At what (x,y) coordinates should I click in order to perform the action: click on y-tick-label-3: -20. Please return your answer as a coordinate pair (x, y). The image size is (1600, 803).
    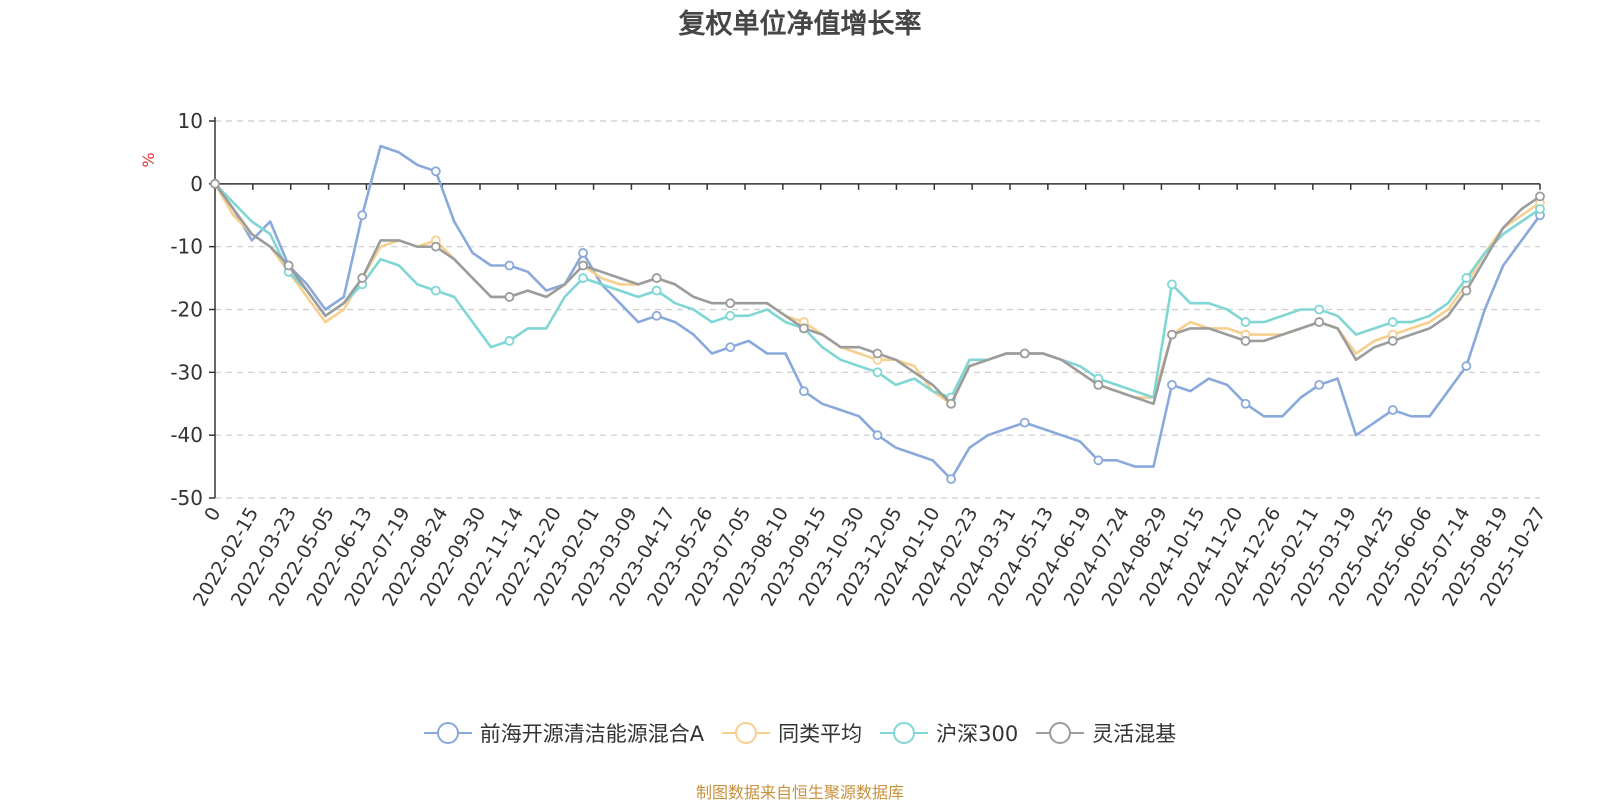
    Looking at the image, I should click on (186, 310).